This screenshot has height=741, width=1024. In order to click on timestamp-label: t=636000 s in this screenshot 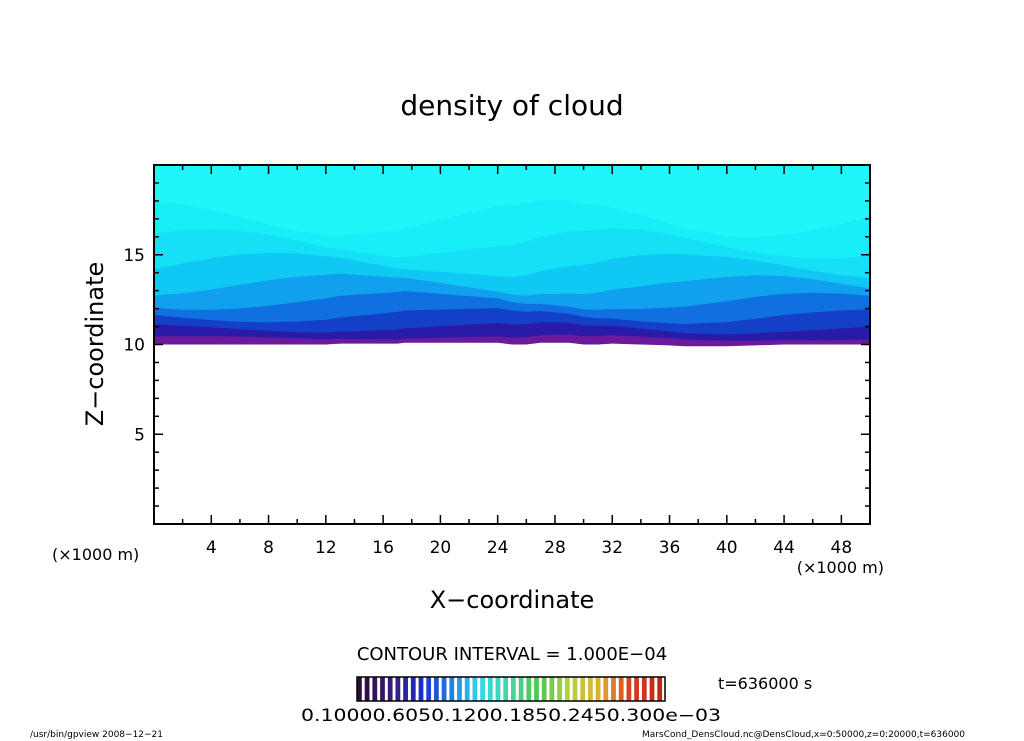, I will do `click(765, 683)`.